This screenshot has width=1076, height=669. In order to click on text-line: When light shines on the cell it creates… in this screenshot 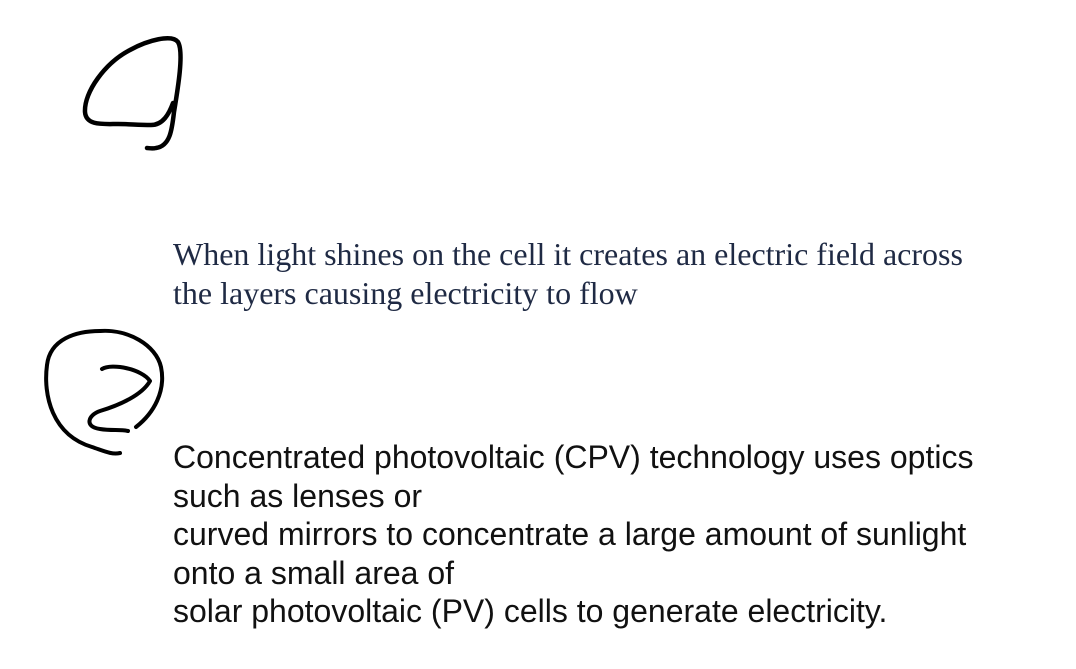, I will do `click(568, 254)`.